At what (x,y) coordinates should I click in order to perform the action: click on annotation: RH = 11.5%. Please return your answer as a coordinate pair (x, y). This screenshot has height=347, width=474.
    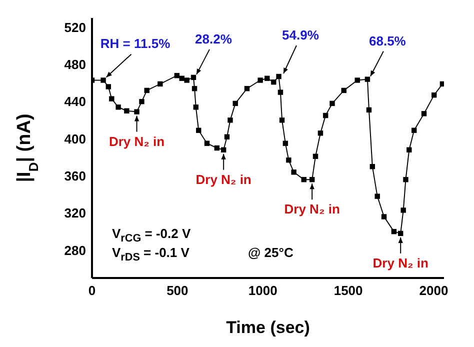
    Looking at the image, I should click on (135, 44).